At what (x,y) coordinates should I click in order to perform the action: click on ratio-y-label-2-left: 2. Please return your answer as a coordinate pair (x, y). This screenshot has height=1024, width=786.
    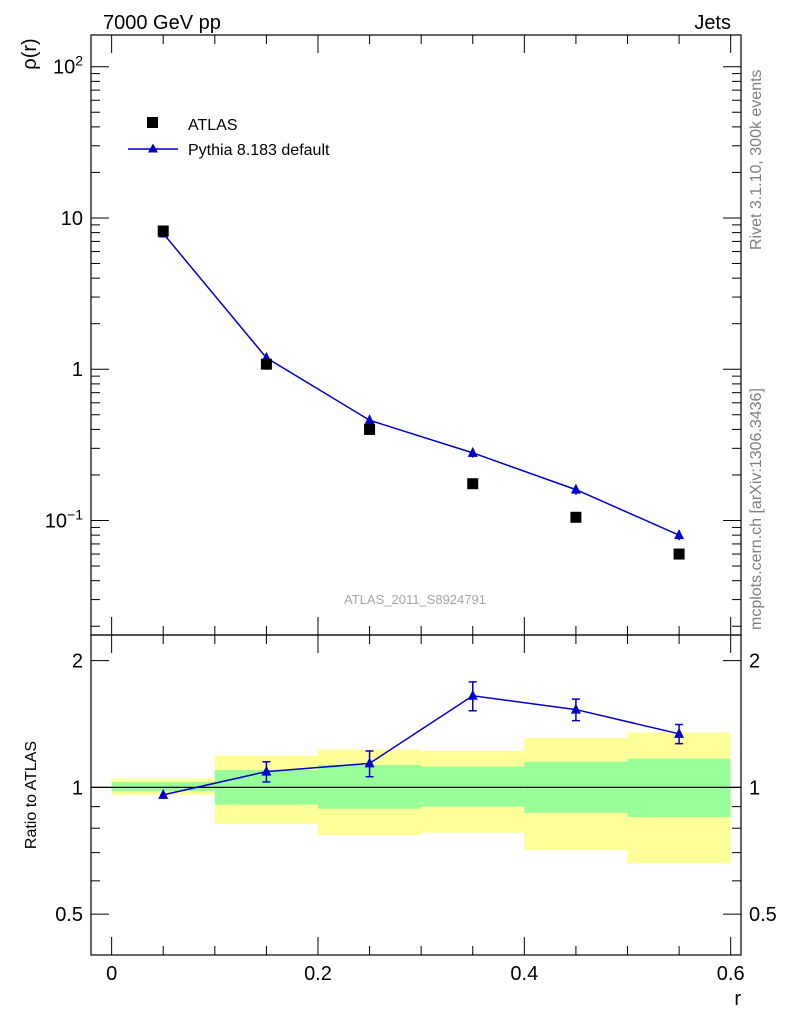
    Looking at the image, I should click on (77, 662).